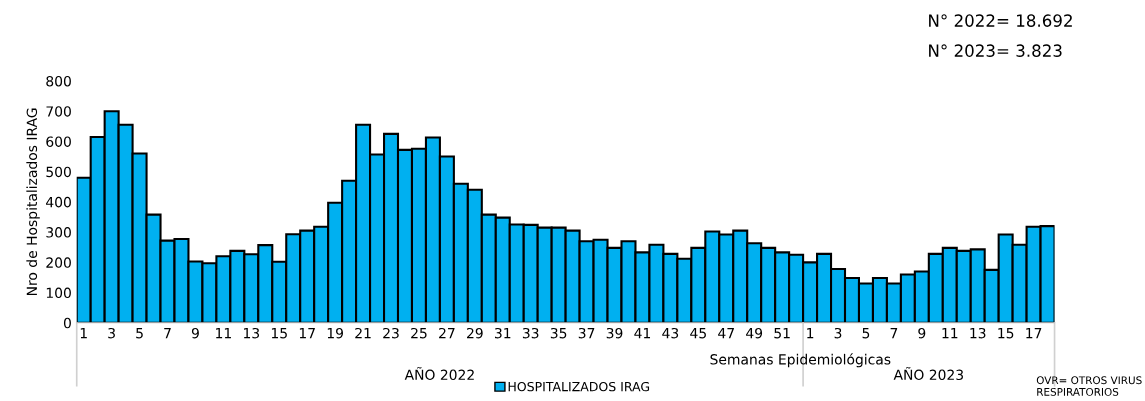 The height and width of the screenshot is (401, 1145). Describe the element at coordinates (800, 360) in the screenshot. I see `x-axis-title: Semanas Epidemiológicas` at that location.